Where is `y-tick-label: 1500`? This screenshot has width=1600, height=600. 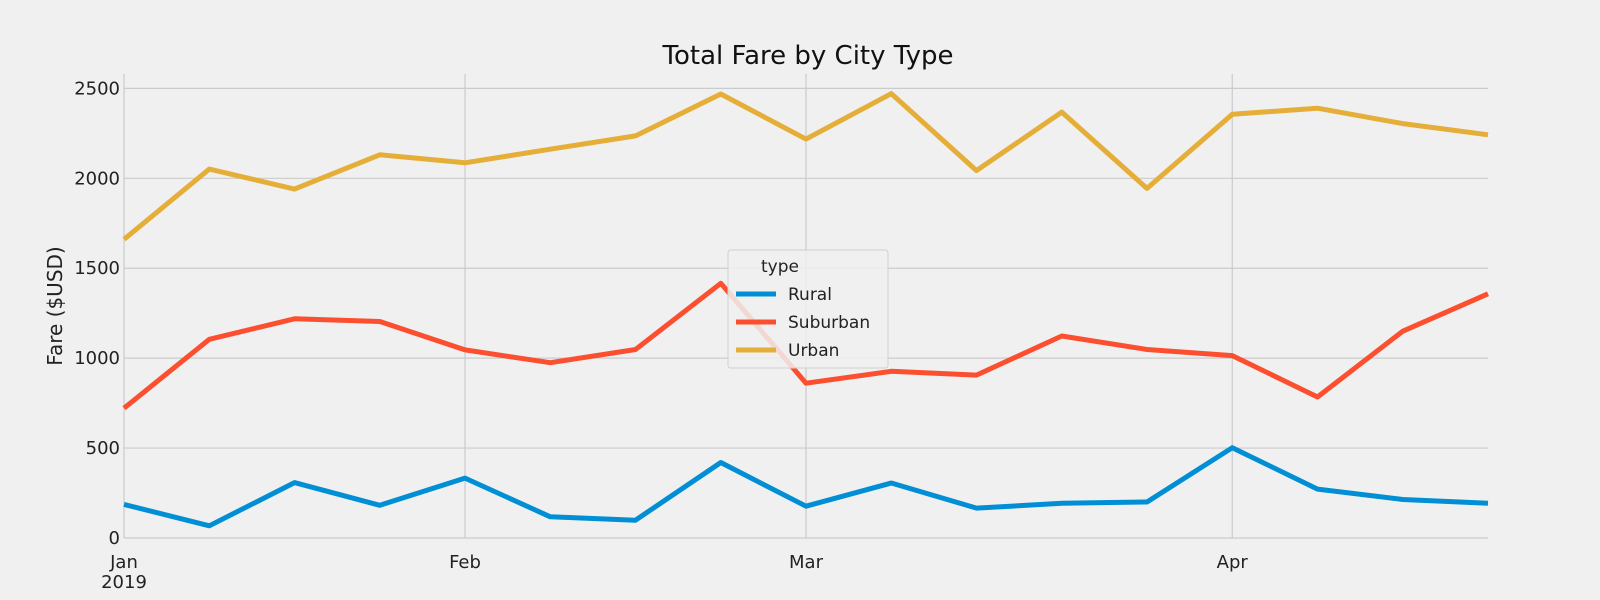
y-tick-label: 1500 is located at coordinates (97, 268).